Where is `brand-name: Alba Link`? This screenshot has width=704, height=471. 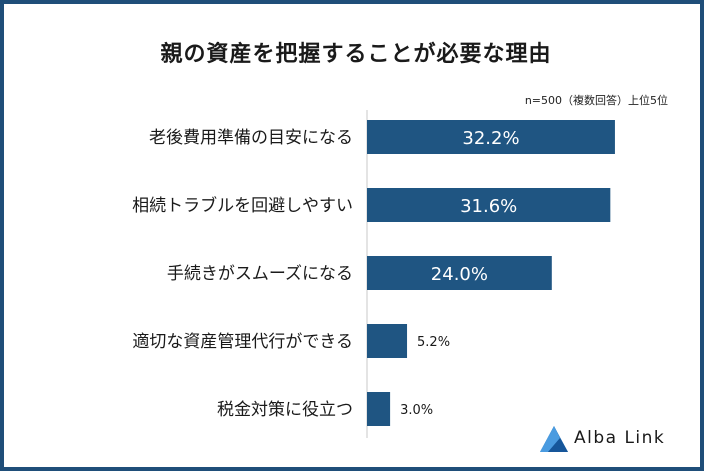 brand-name: Alba Link is located at coordinates (620, 438).